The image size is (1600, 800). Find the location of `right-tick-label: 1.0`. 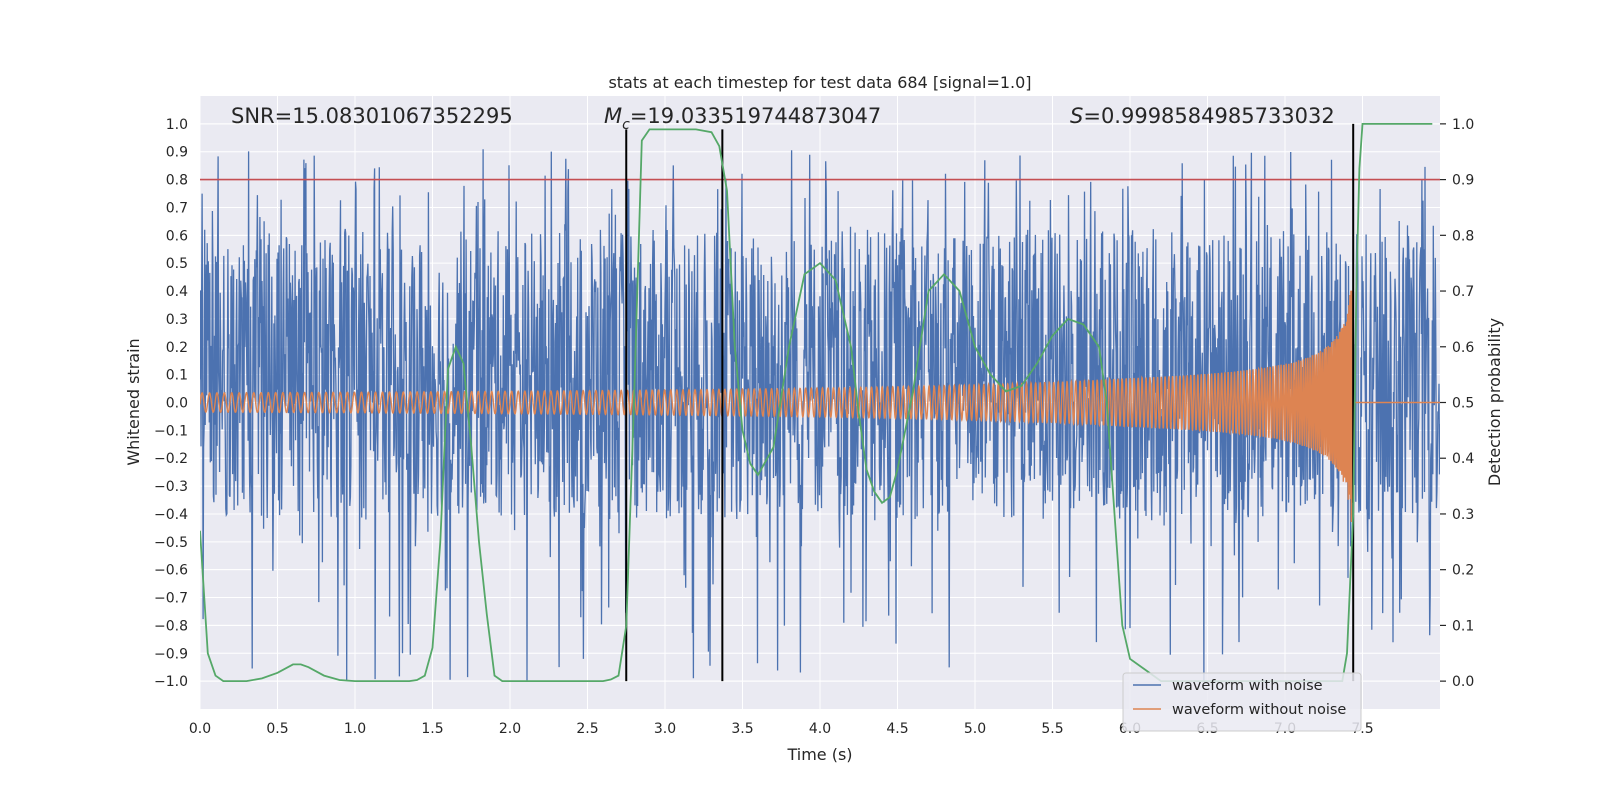

right-tick-label: 1.0 is located at coordinates (1463, 125).